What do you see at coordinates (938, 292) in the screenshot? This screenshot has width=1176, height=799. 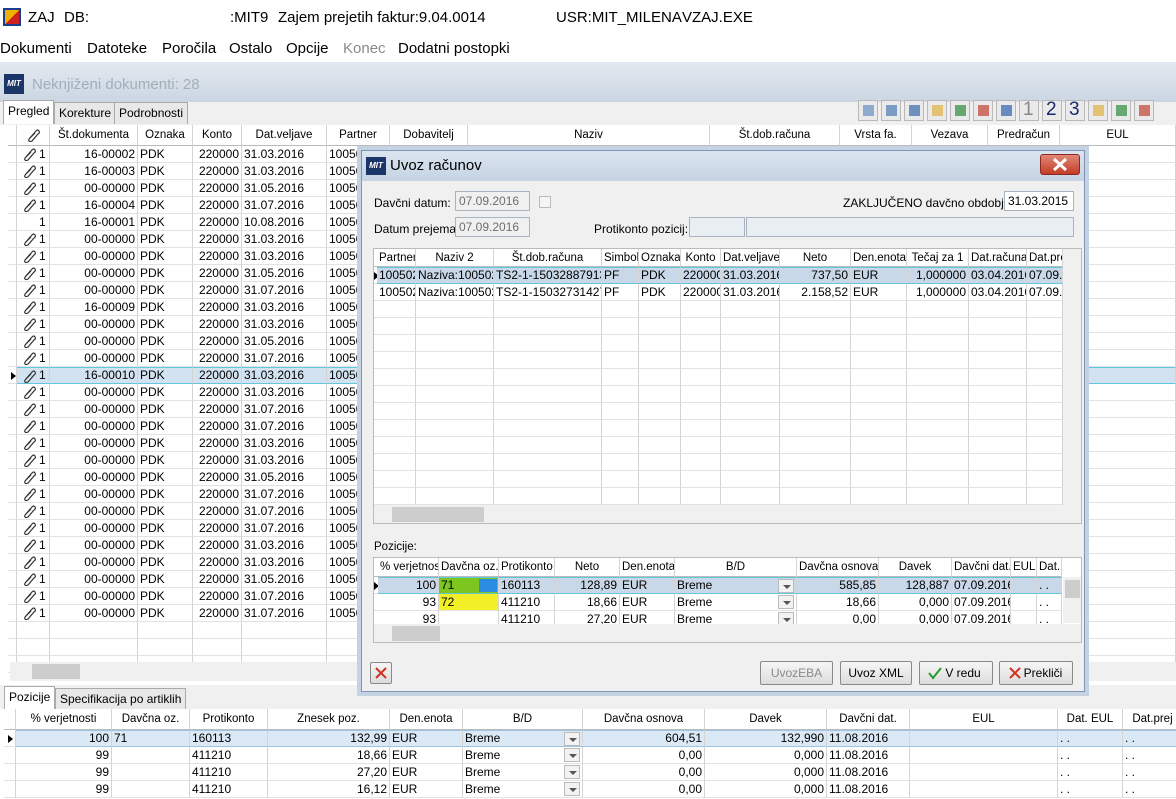 I see `grid-cell: 1,000000` at bounding box center [938, 292].